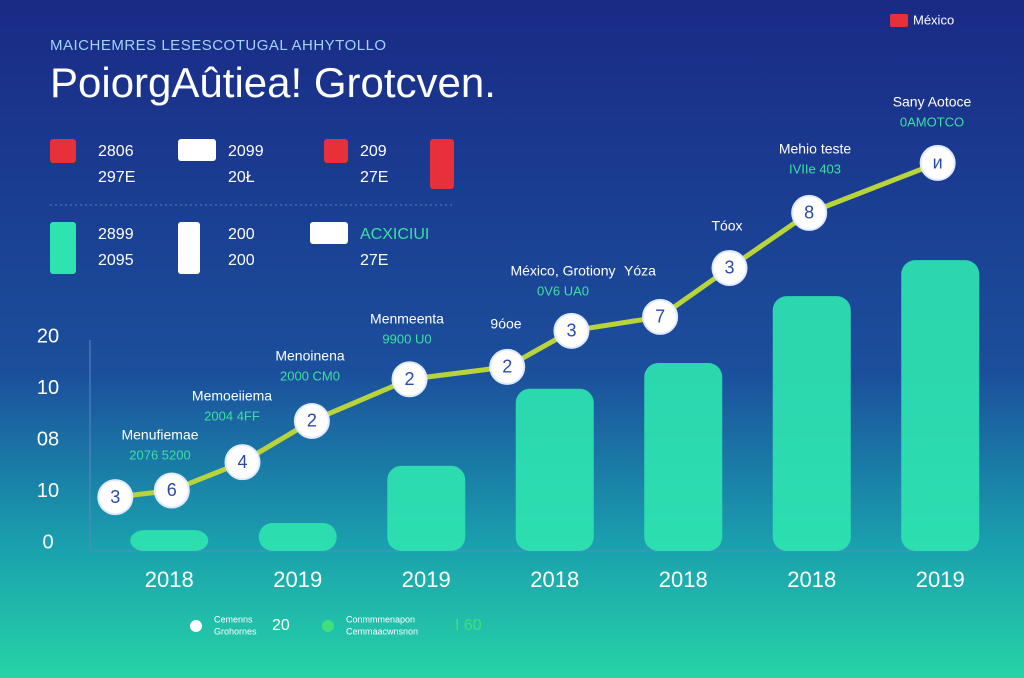 This screenshot has height=678, width=1024. Describe the element at coordinates (233, 619) in the screenshot. I see `footer-text: Cemenns` at that location.